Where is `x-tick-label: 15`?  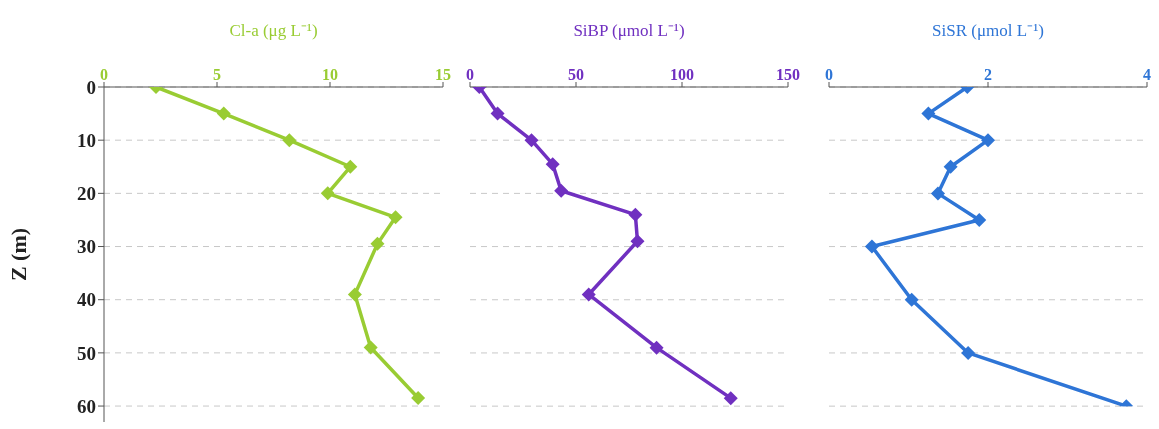 x-tick-label: 15 is located at coordinates (443, 74).